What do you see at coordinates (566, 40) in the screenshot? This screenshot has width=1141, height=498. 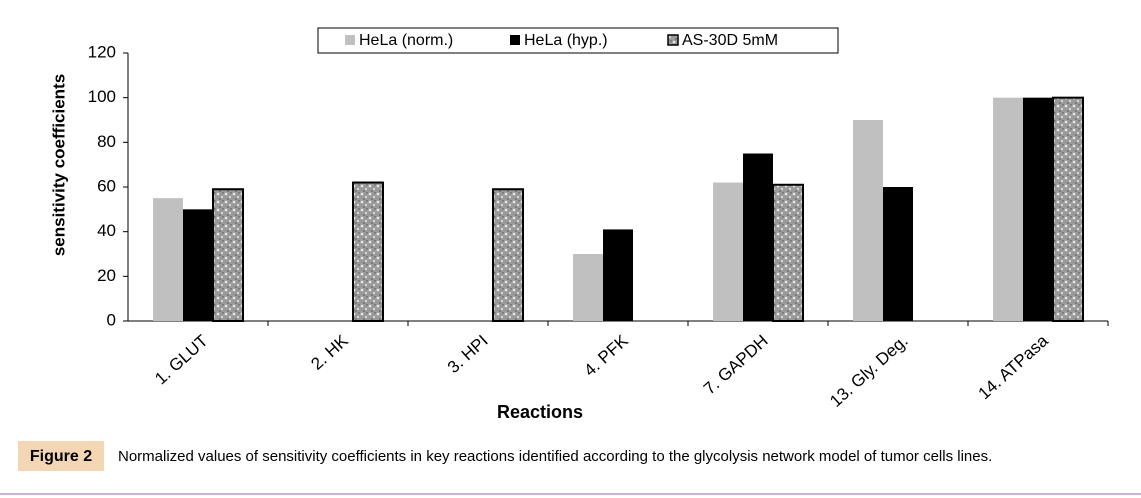 I see `legend-label: HeLa (hyp.)` at bounding box center [566, 40].